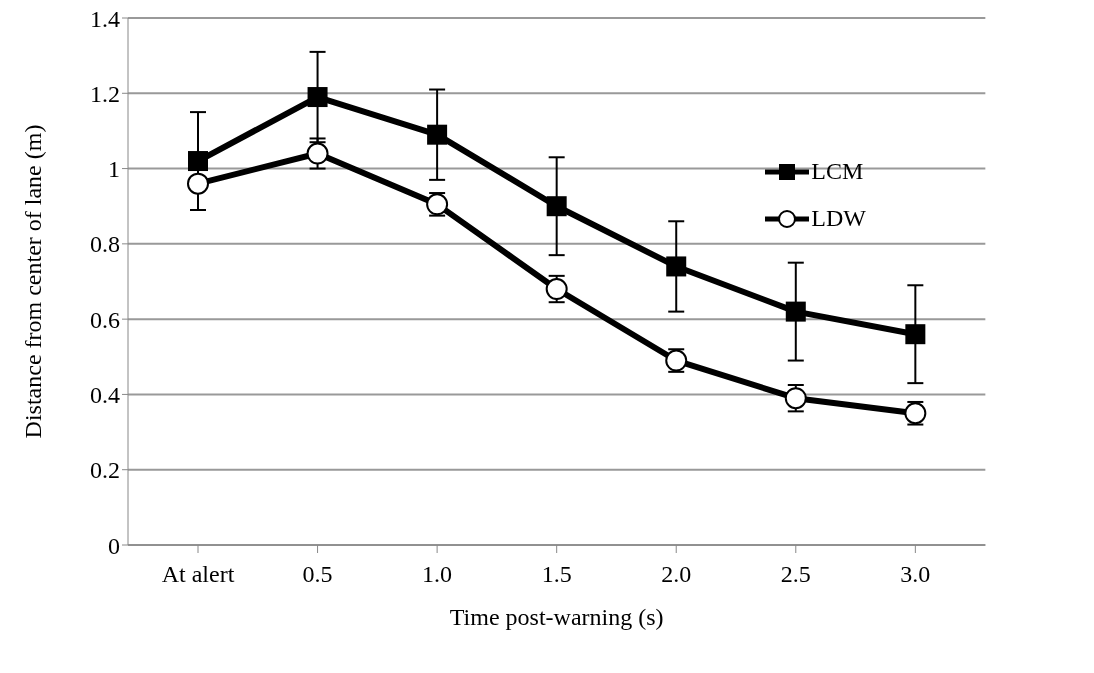  Describe the element at coordinates (105, 18) in the screenshot. I see `y-tick-label: 1.4` at that location.